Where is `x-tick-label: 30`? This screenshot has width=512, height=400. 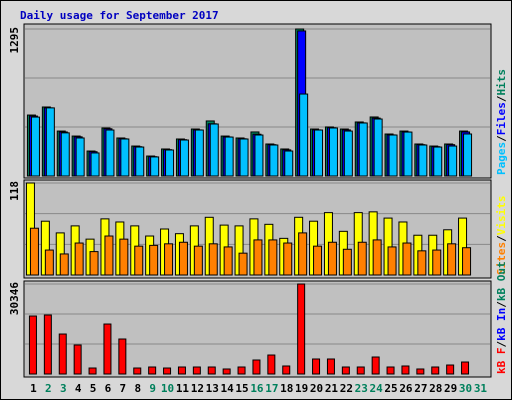
x-tick-label: 30 is located at coordinates (465, 388).